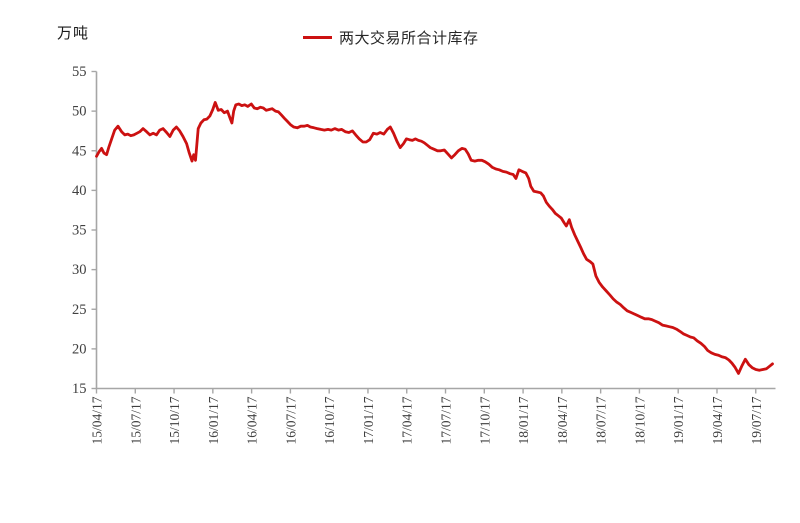 This screenshot has width=800, height=523. What do you see at coordinates (317, 37) in the screenshot?
I see `legend-line-swatch` at bounding box center [317, 37].